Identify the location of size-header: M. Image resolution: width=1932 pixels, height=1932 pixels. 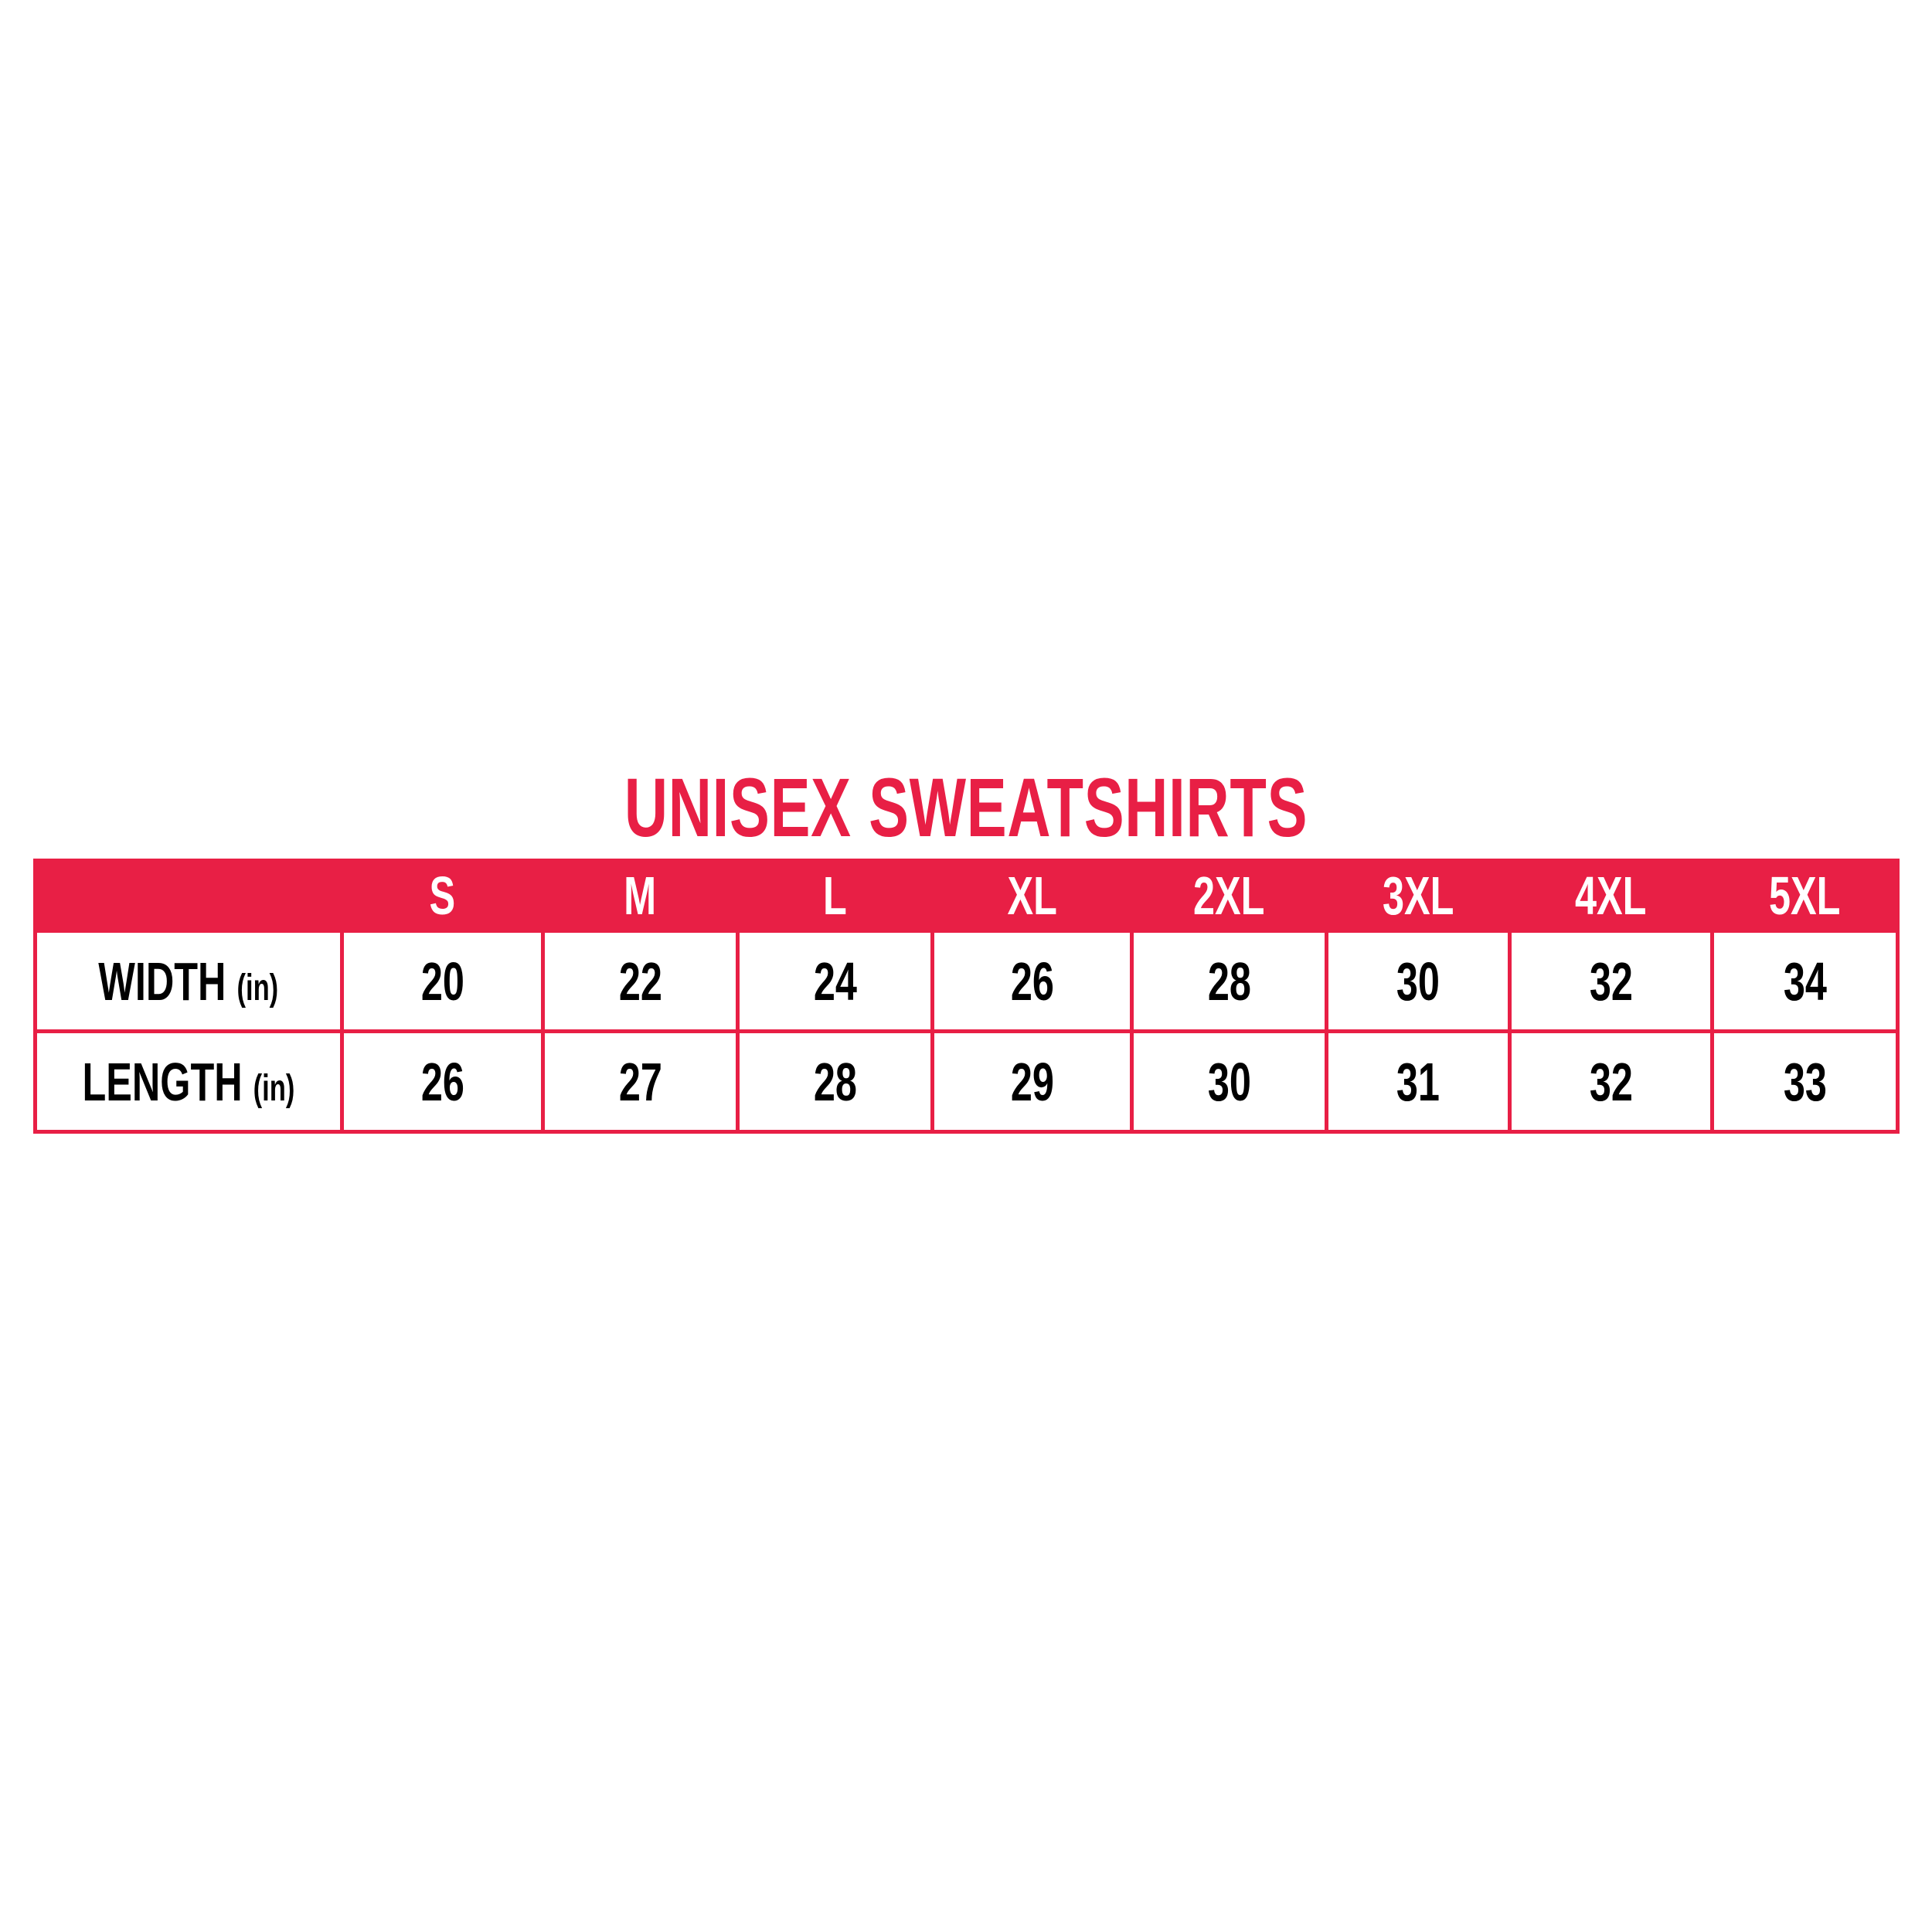
(641, 896).